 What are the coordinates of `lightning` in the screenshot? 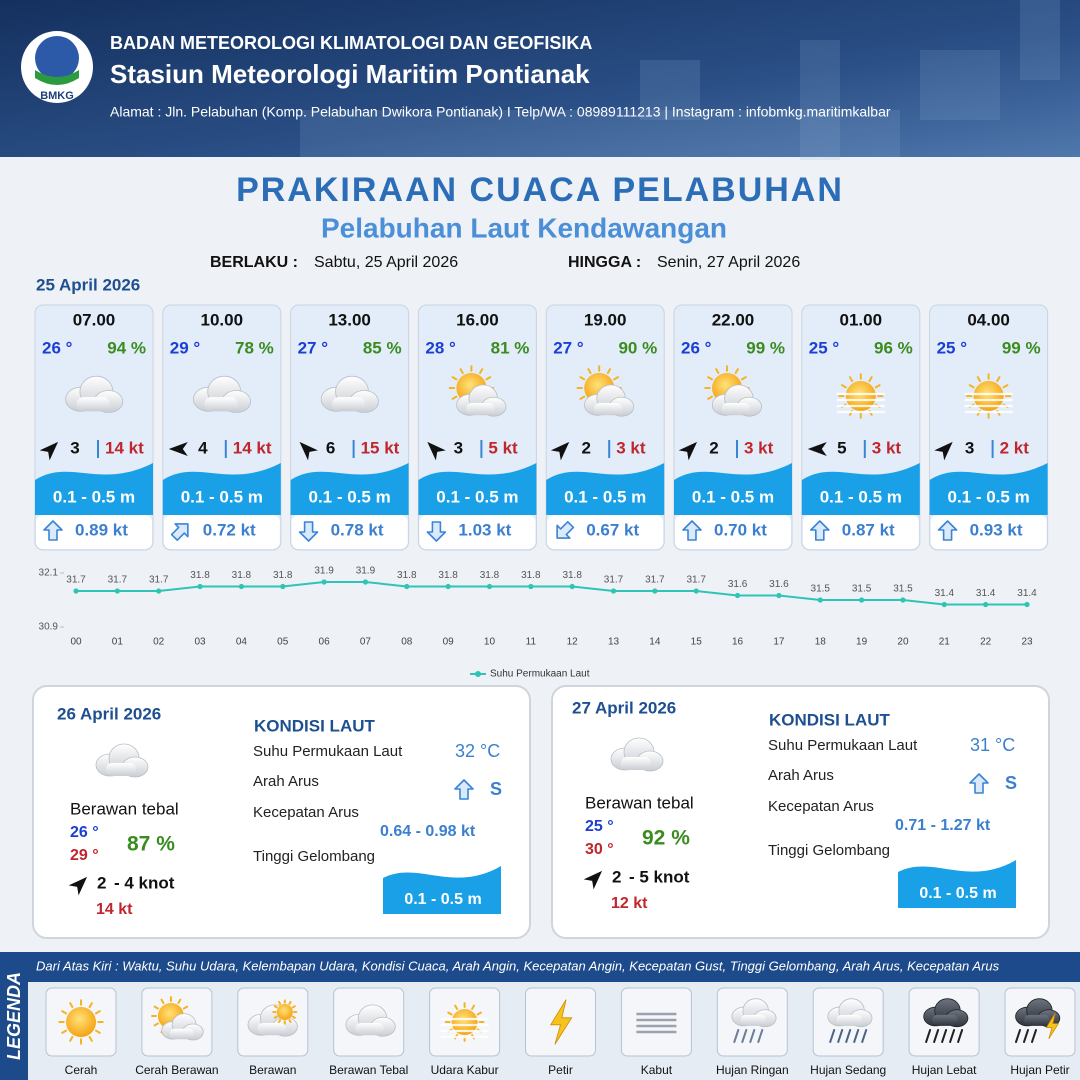 It's located at (561, 1022).